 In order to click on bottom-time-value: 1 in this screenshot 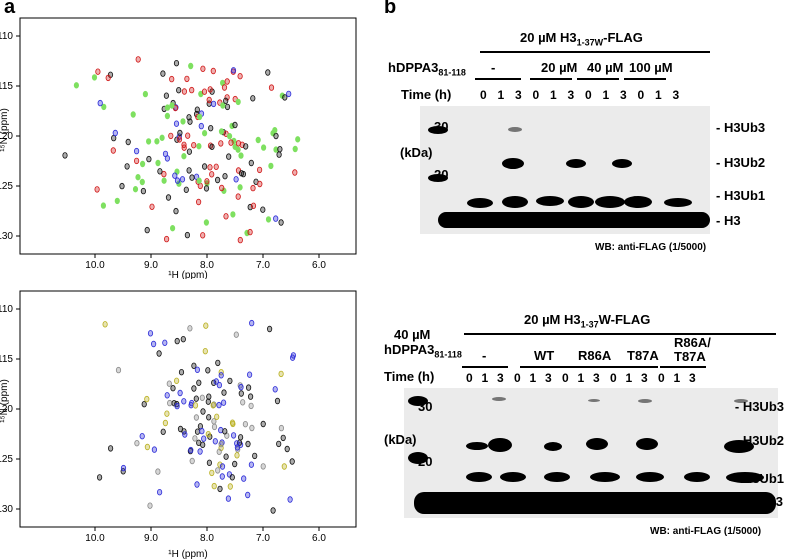, I will do `click(581, 378)`.